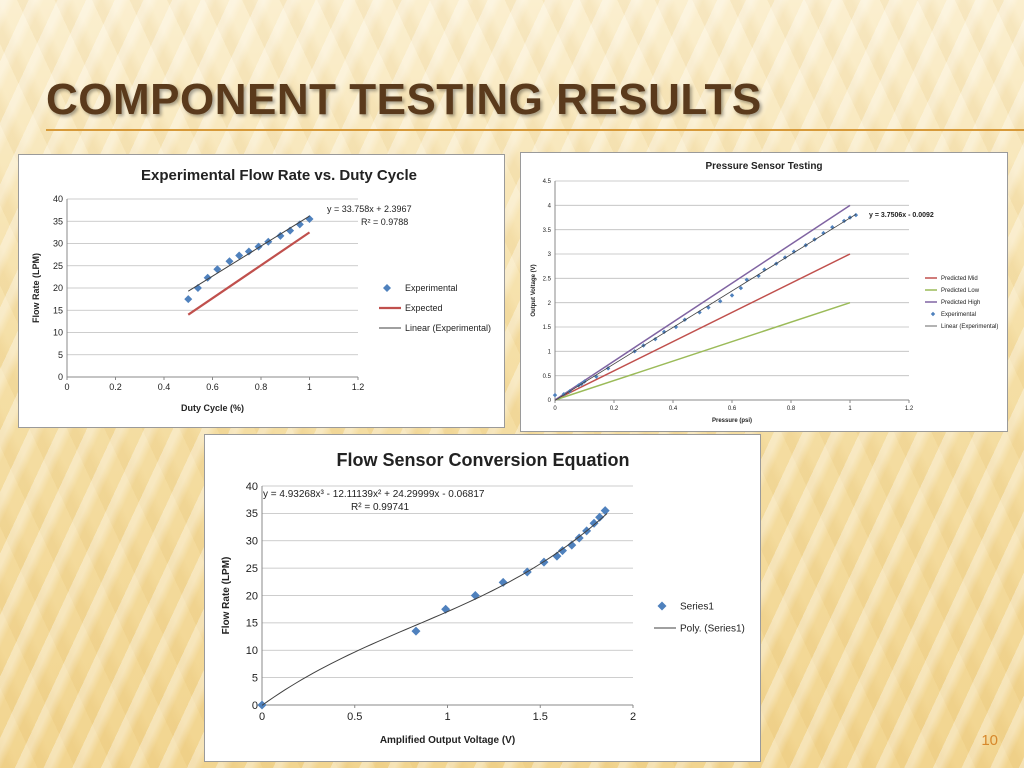 The image size is (1024, 768). I want to click on y-tick-label: 3.5, so click(547, 231).